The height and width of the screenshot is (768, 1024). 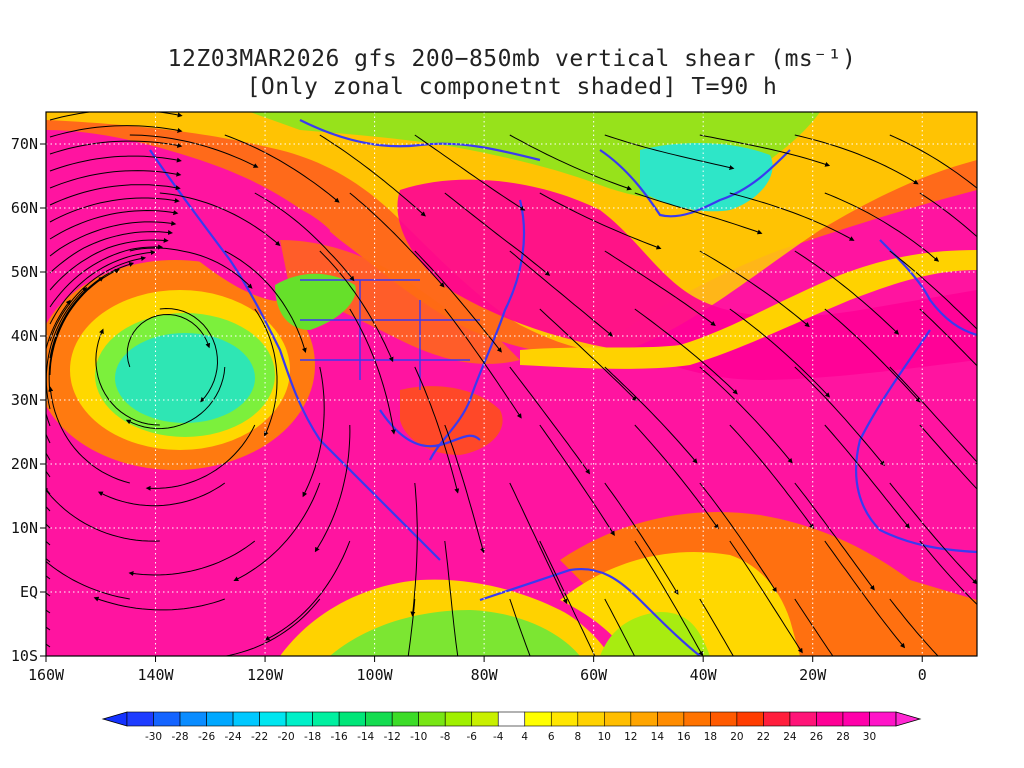 What do you see at coordinates (551, 737) in the screenshot?
I see `colorbar-label: 6` at bounding box center [551, 737].